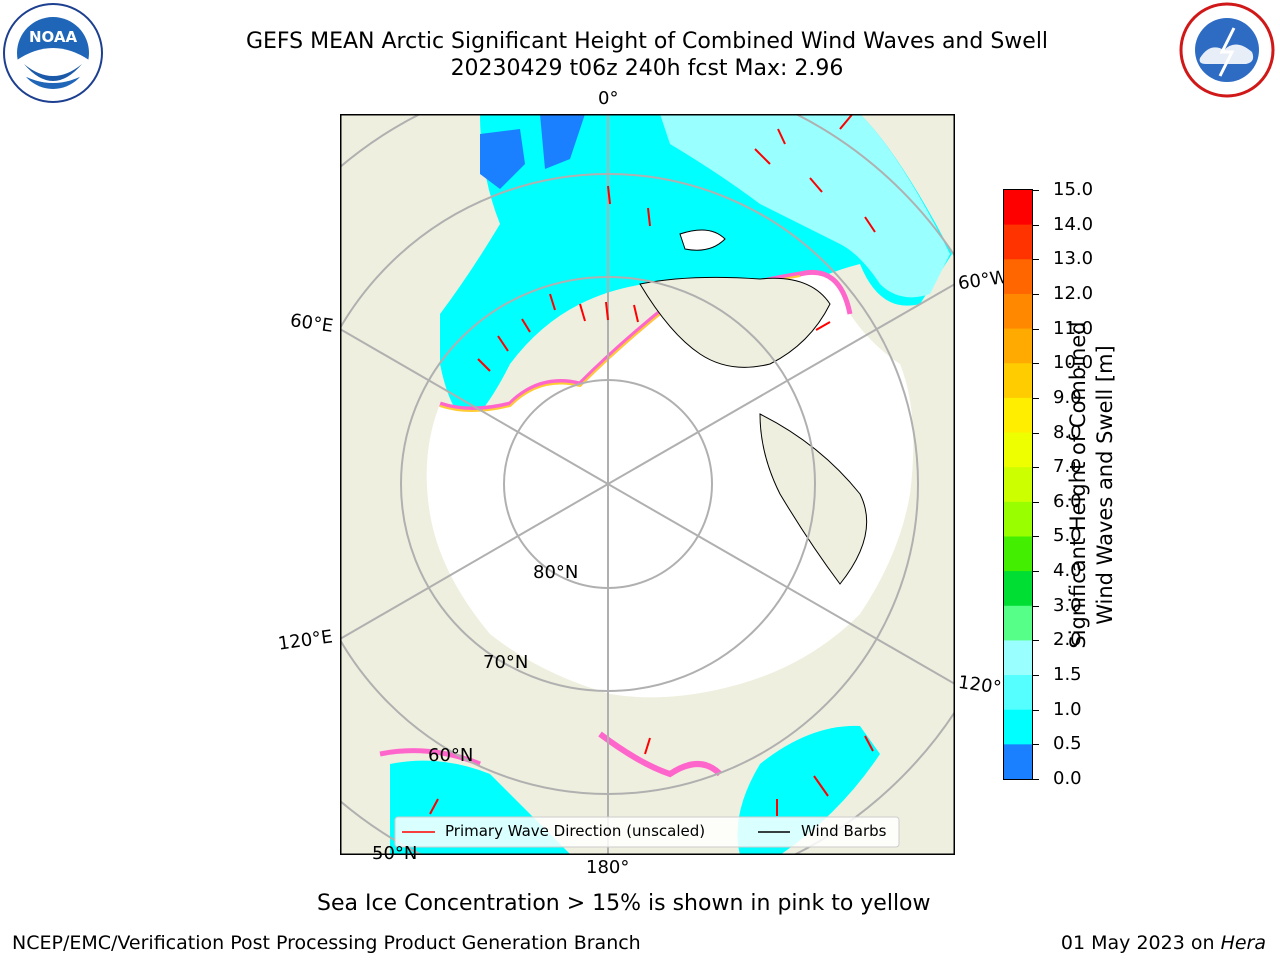 The image size is (1280, 960). Describe the element at coordinates (1073, 363) in the screenshot. I see `colorbar-tick-label: 10.0` at that location.